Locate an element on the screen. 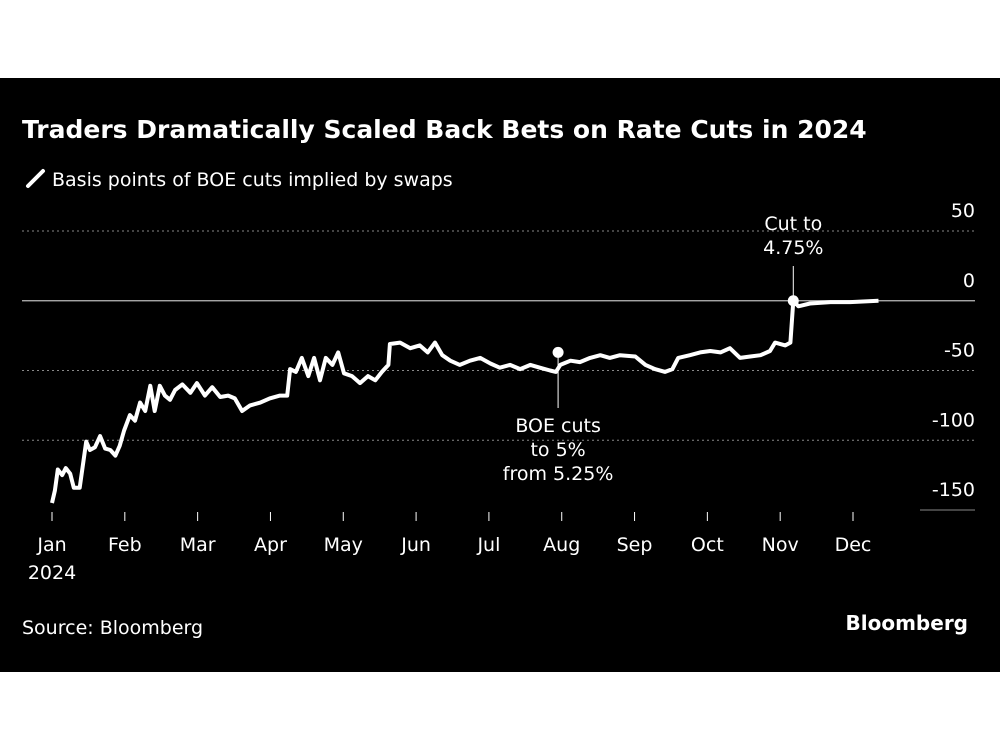 This screenshot has width=1000, height=750. annotation-text: to 5% is located at coordinates (557, 450).